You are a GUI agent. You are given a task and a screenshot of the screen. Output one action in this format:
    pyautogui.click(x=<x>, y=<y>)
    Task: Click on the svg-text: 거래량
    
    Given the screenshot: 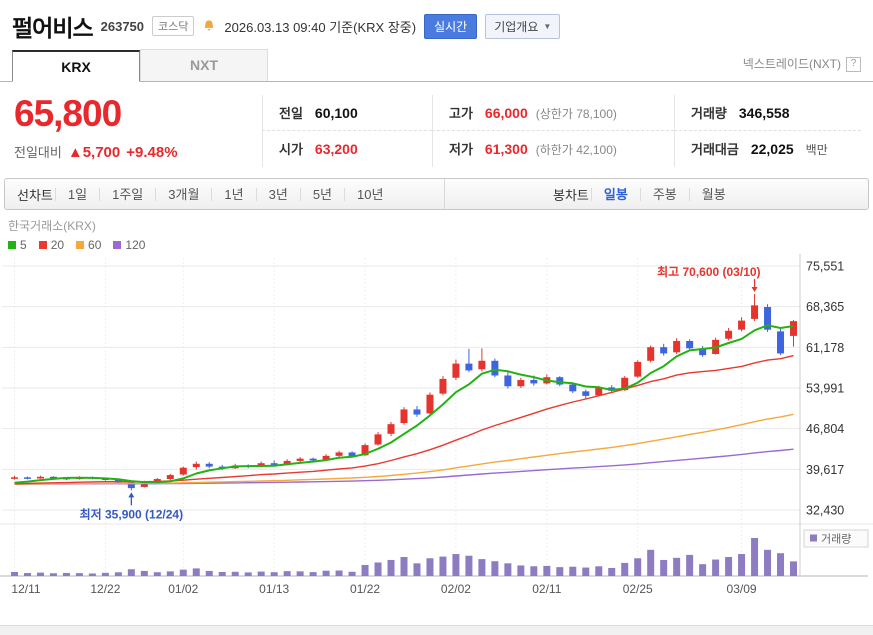 What is the action you would take?
    pyautogui.click(x=836, y=539)
    